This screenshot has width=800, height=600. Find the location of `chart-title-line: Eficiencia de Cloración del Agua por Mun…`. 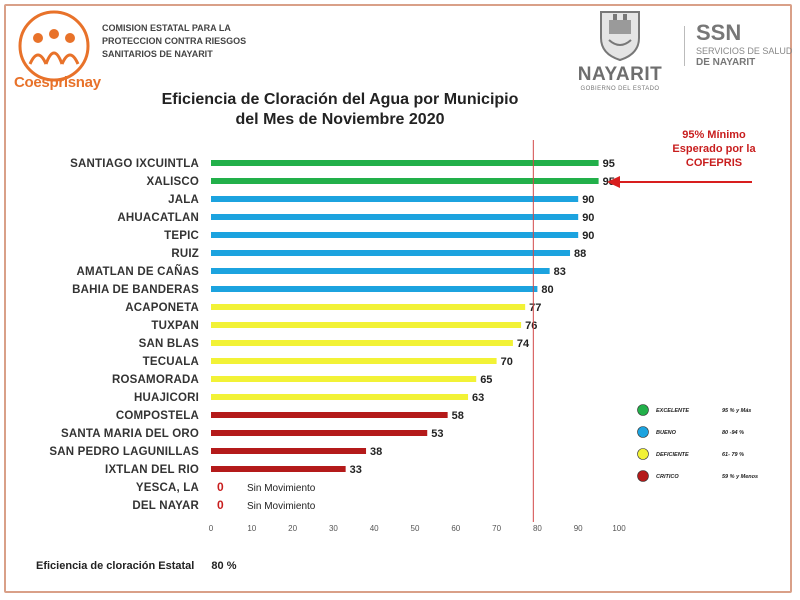

chart-title-line: Eficiencia de Cloración del Agua por Mun… is located at coordinates (340, 99).